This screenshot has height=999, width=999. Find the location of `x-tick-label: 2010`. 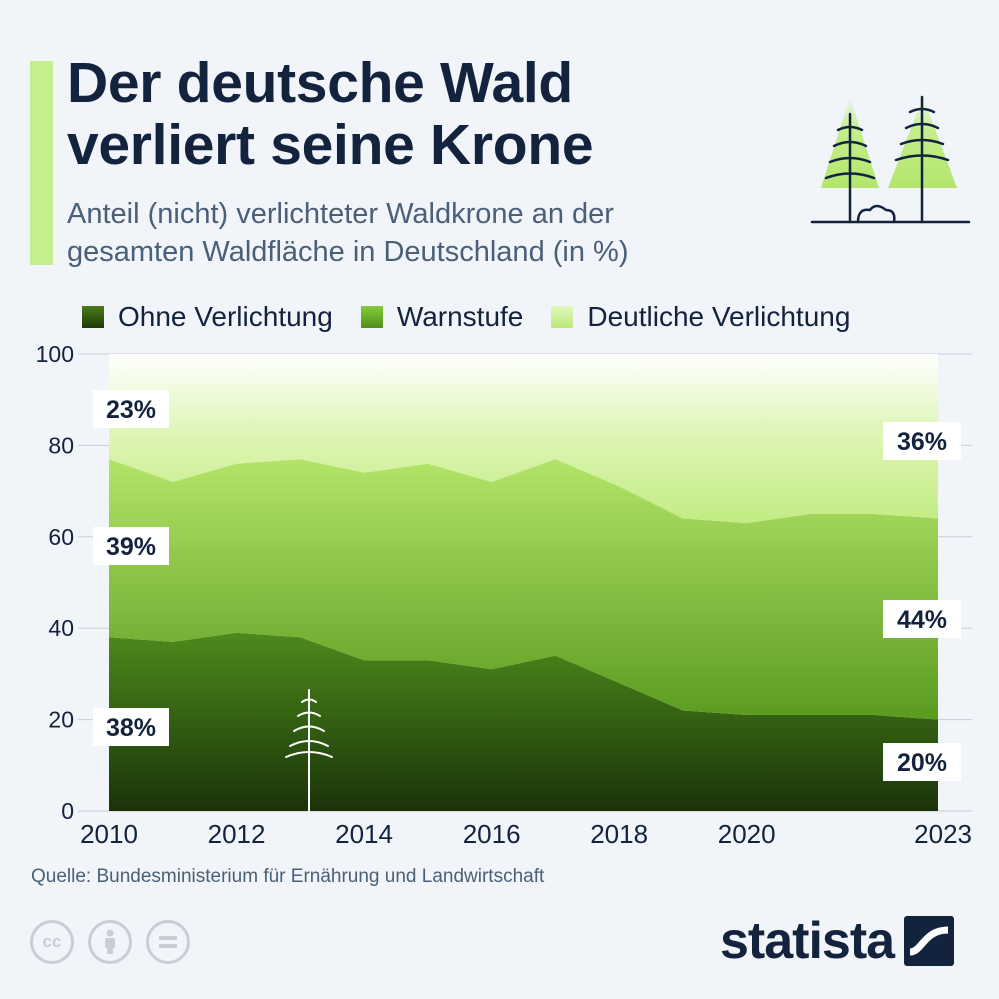

x-tick-label: 2010 is located at coordinates (109, 834).